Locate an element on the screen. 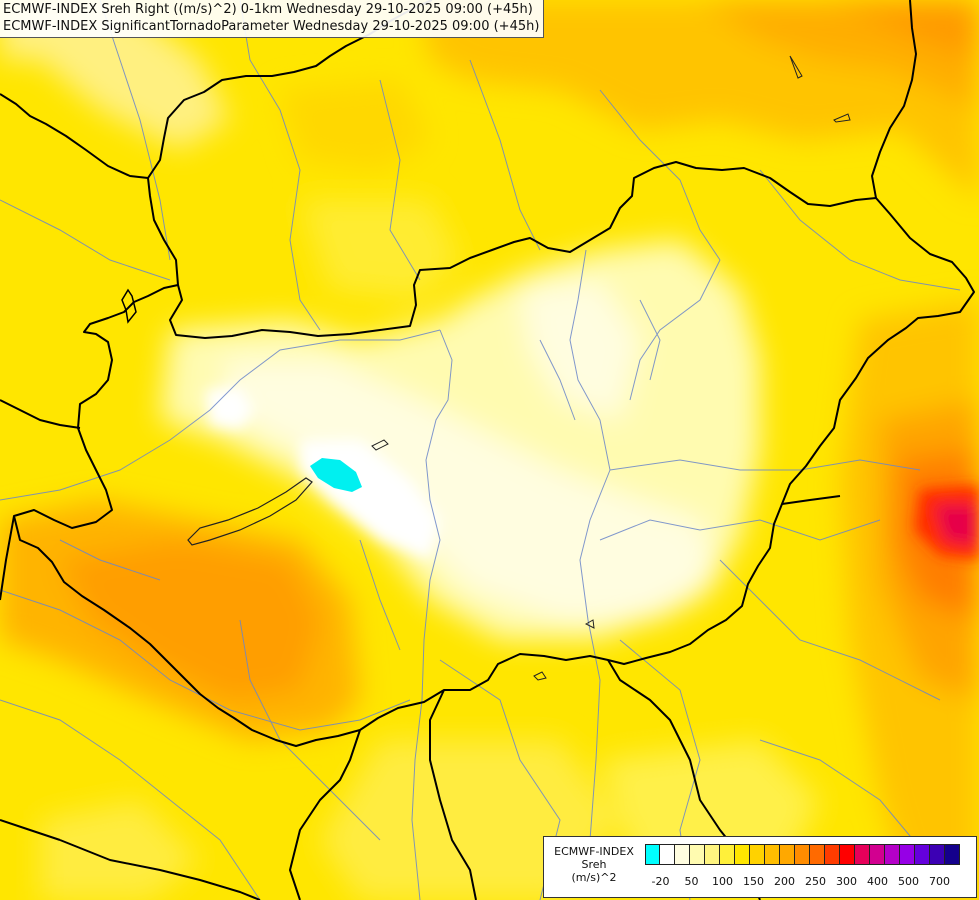 The height and width of the screenshot is (900, 979). legend-swatches is located at coordinates (802, 854).